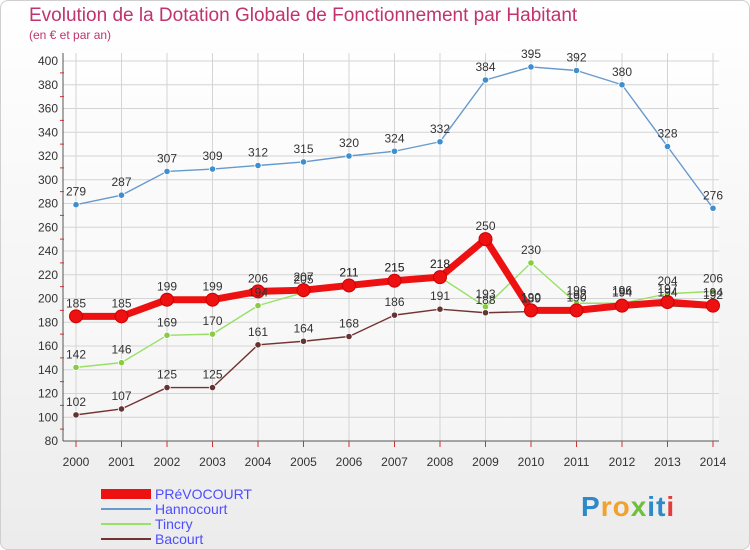 This screenshot has width=750, height=550. I want to click on y-tick-label: 380, so click(48, 85).